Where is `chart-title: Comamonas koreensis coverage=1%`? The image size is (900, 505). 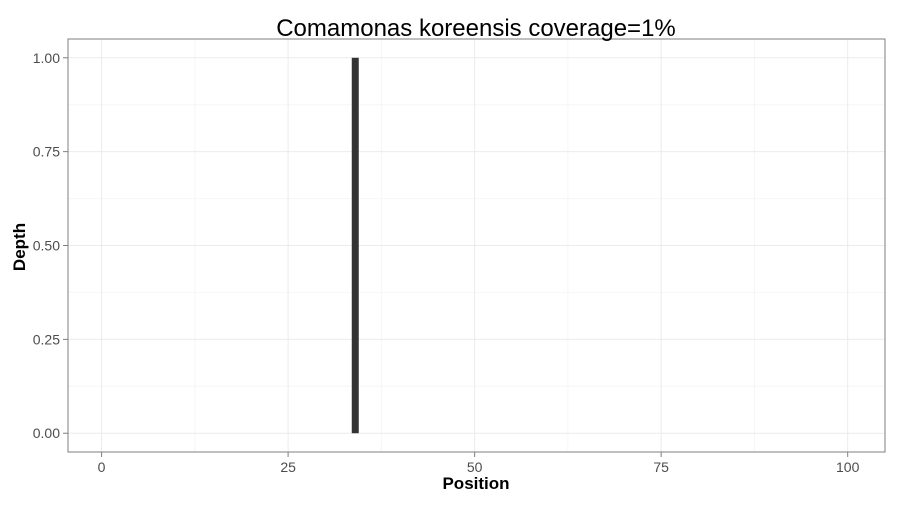 chart-title: Comamonas koreensis coverage=1% is located at coordinates (476, 28).